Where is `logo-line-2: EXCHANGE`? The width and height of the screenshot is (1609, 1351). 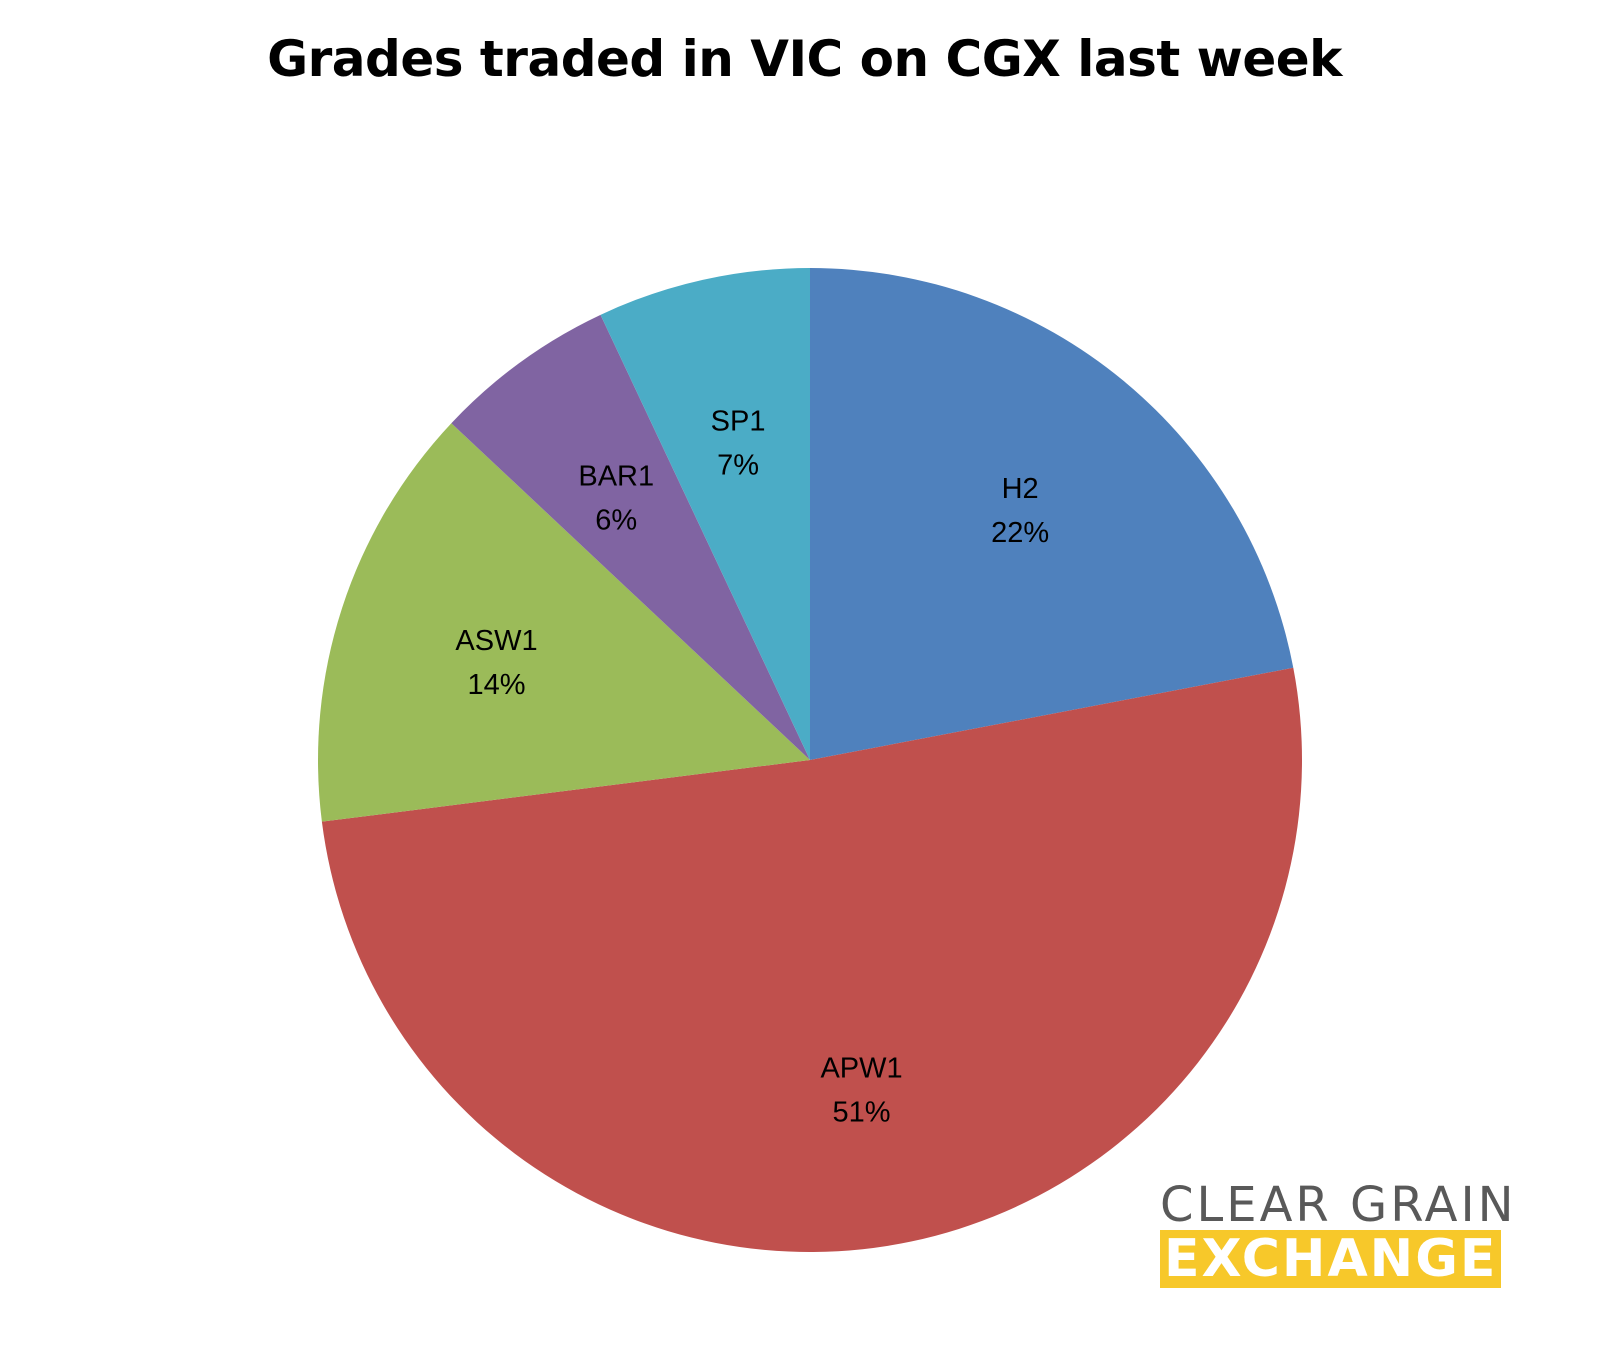
logo-line-2: EXCHANGE is located at coordinates (1331, 1259).